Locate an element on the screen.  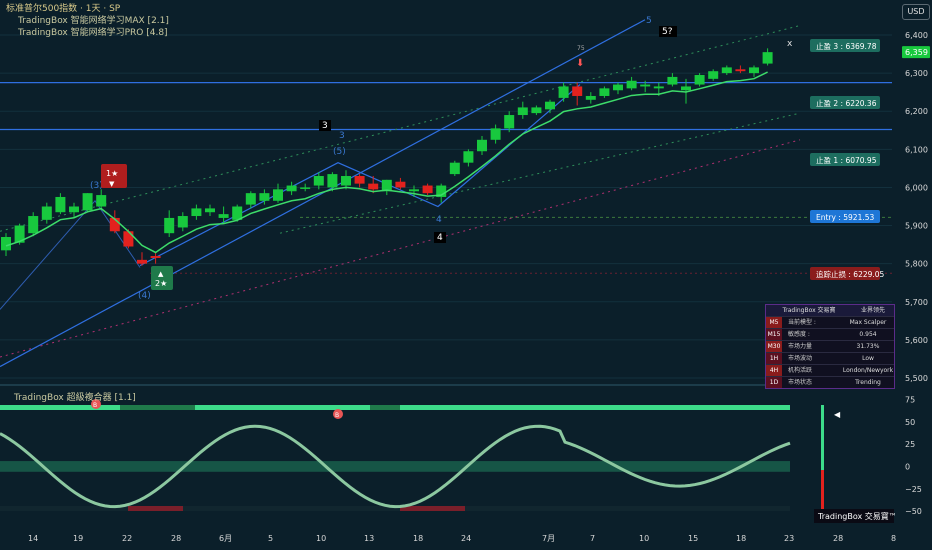
price-tick: 5,600 is located at coordinates (916, 340).